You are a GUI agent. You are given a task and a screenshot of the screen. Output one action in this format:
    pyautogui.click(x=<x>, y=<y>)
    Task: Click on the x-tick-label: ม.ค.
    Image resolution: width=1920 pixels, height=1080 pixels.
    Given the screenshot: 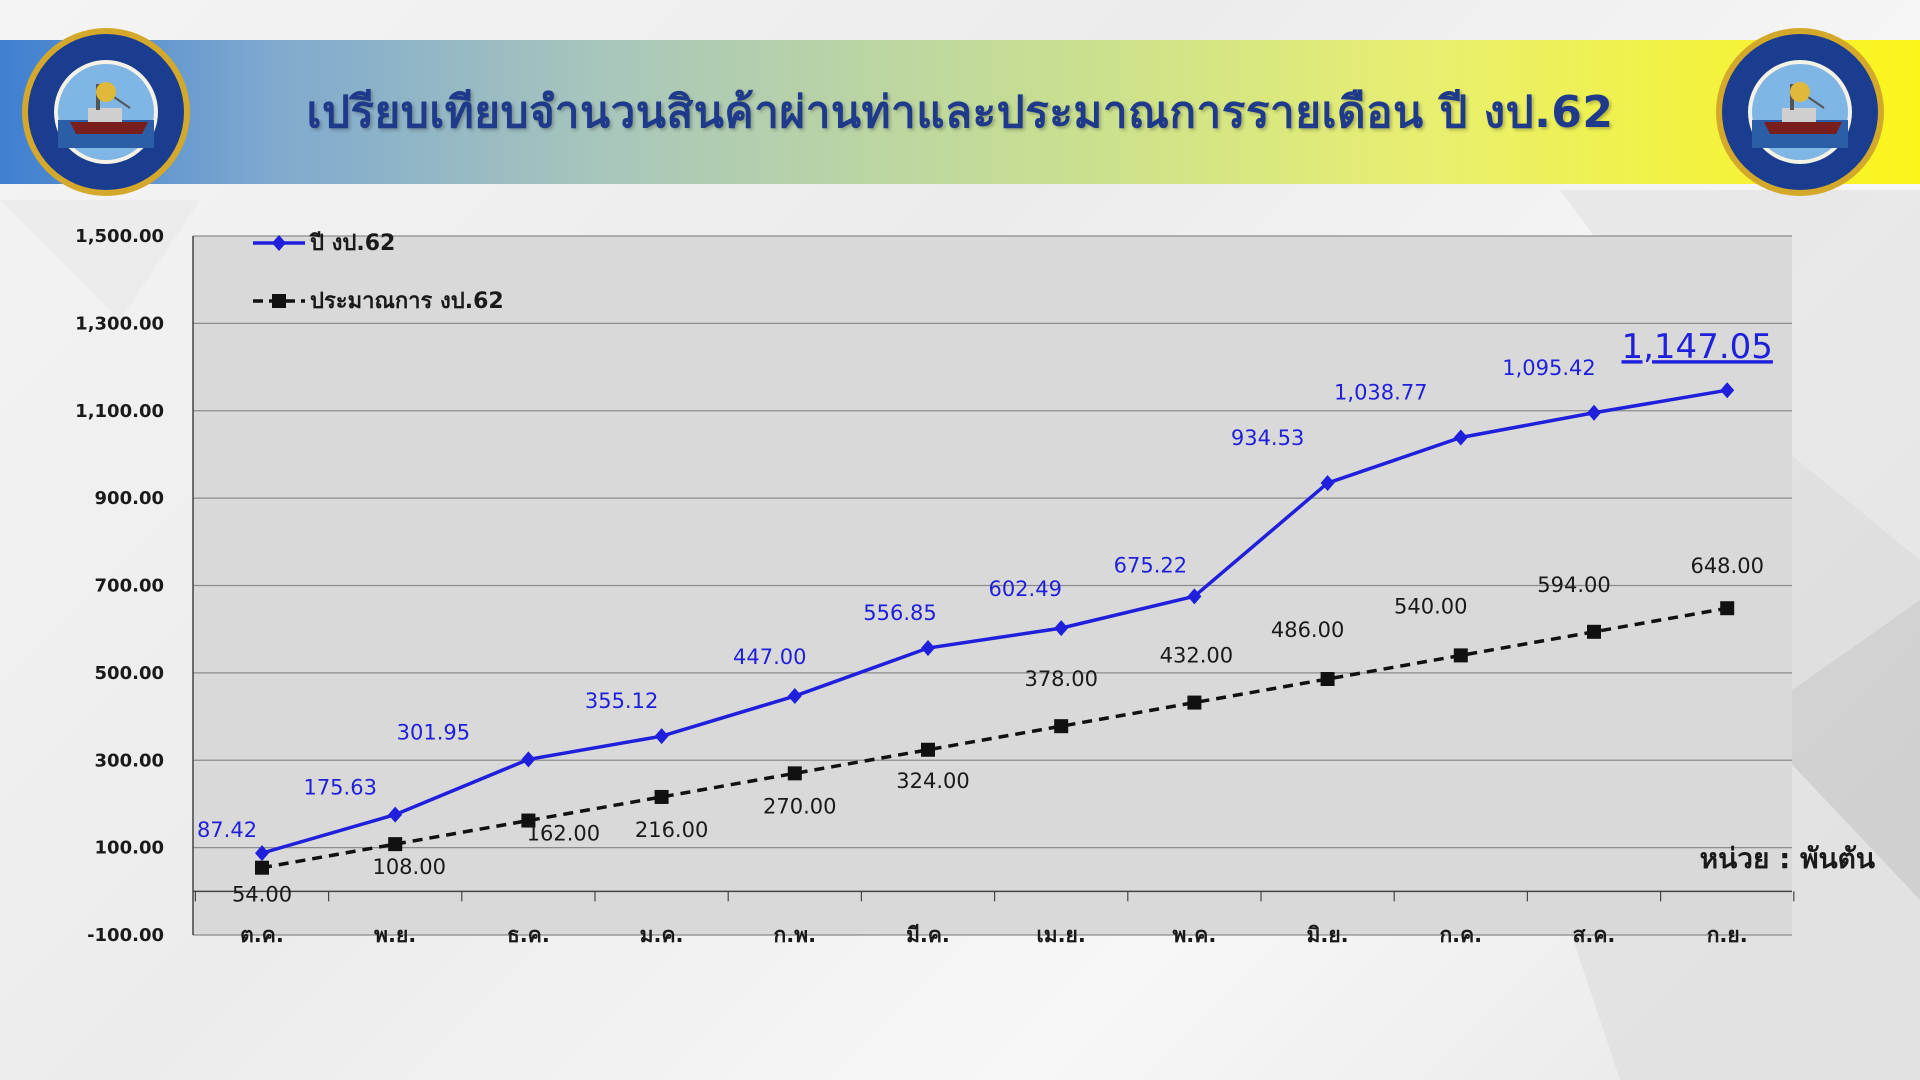 What is the action you would take?
    pyautogui.click(x=662, y=935)
    